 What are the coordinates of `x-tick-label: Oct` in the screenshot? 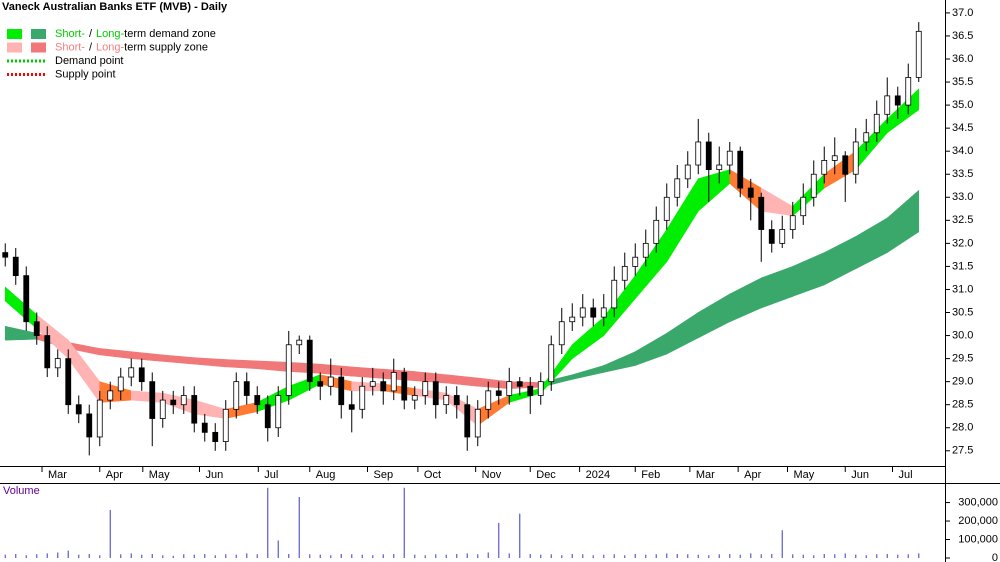 It's located at (432, 475).